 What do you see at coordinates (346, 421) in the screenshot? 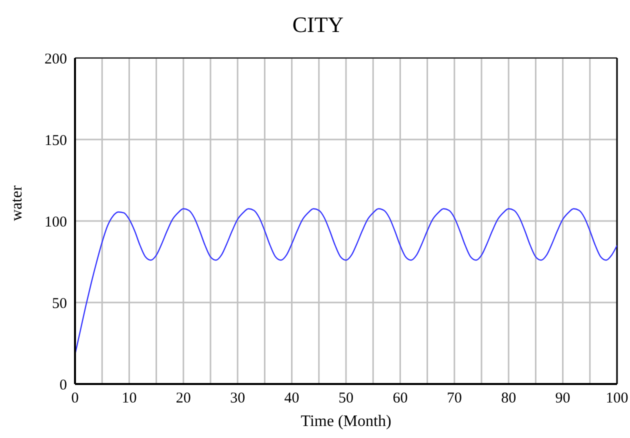
I see `x-axis-title: Time (Month)` at bounding box center [346, 421].